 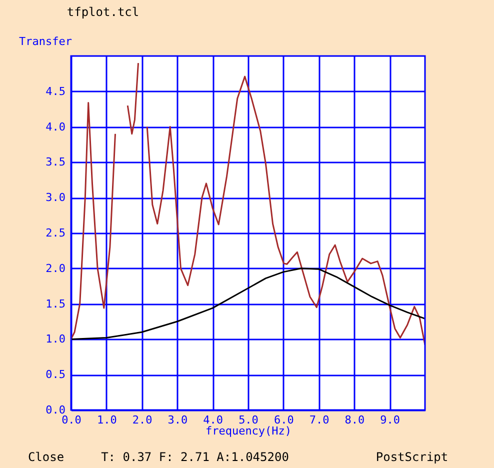 What do you see at coordinates (248, 304) in the screenshot?
I see `line-series` at bounding box center [248, 304].